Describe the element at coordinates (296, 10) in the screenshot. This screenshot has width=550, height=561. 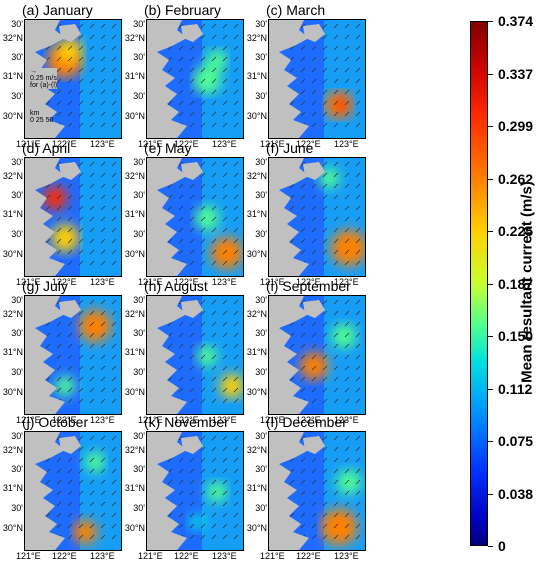
I see `panel-title: (c) March` at that location.